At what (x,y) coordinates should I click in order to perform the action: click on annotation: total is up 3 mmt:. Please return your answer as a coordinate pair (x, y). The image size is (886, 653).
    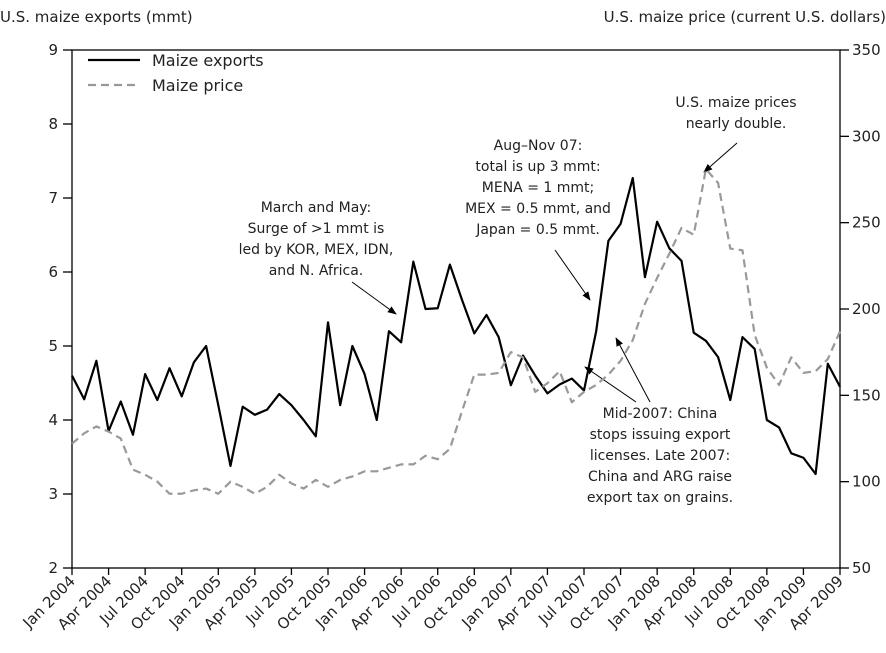
    Looking at the image, I should click on (537, 167).